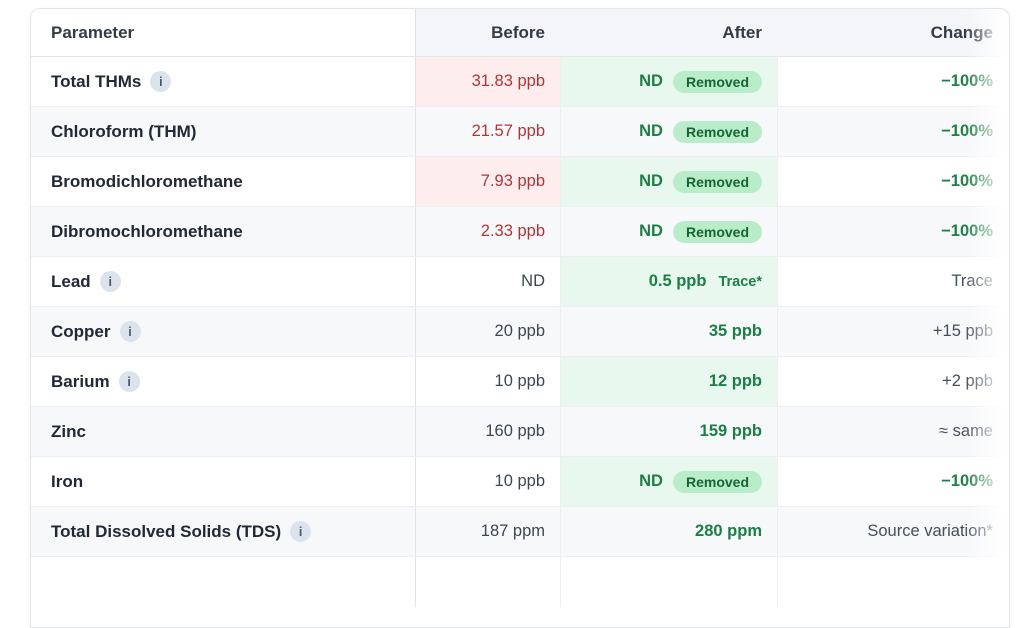  What do you see at coordinates (488, 582) in the screenshot?
I see `before-cell` at bounding box center [488, 582].